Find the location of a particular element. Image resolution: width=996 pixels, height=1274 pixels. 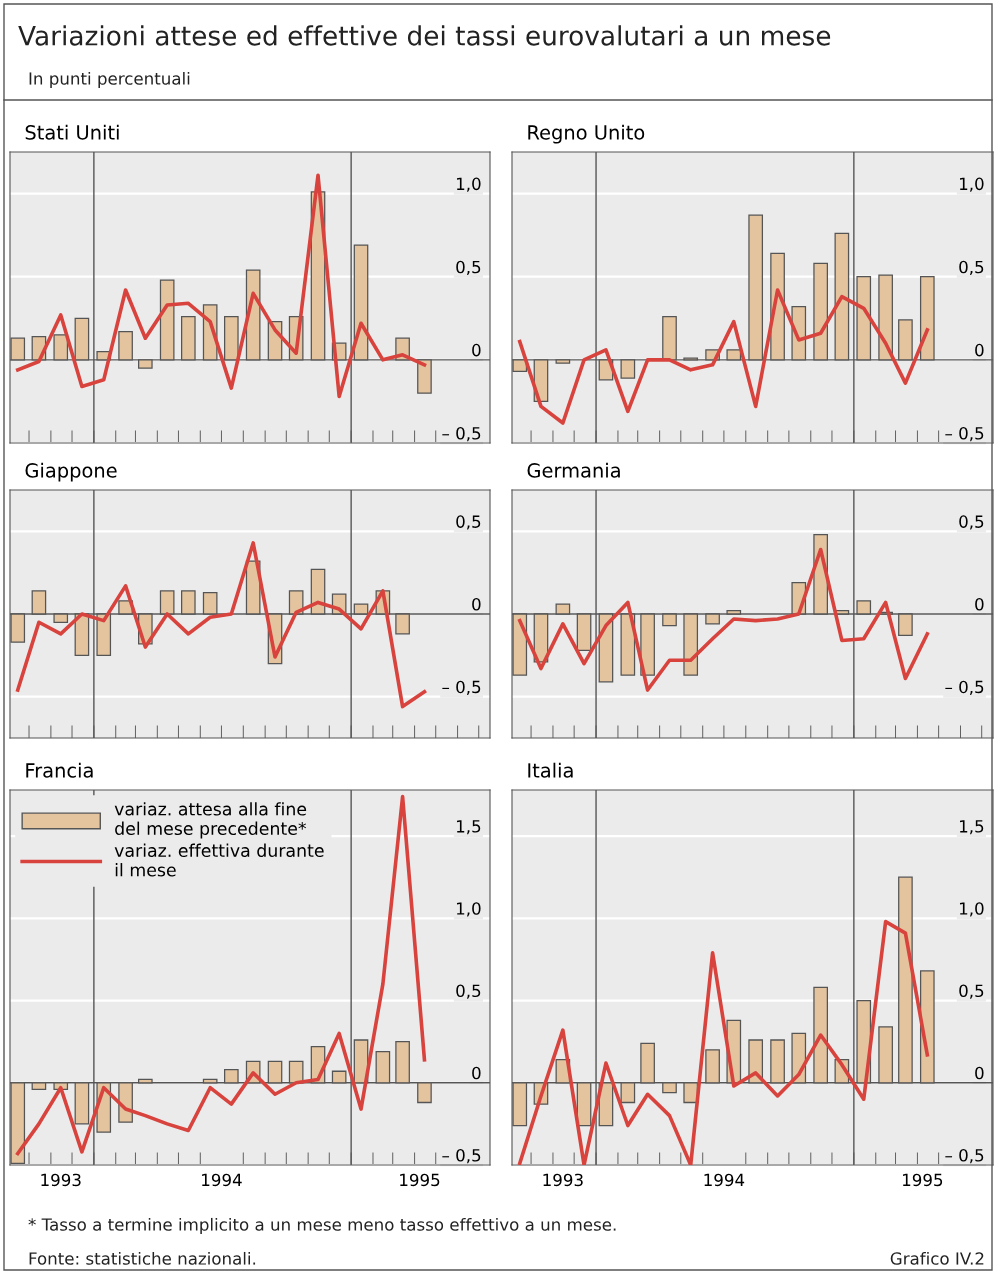

text: * Tasso a termine implicito a un mese meno tasso effettivo a un mese. is located at coordinates (322, 1226).